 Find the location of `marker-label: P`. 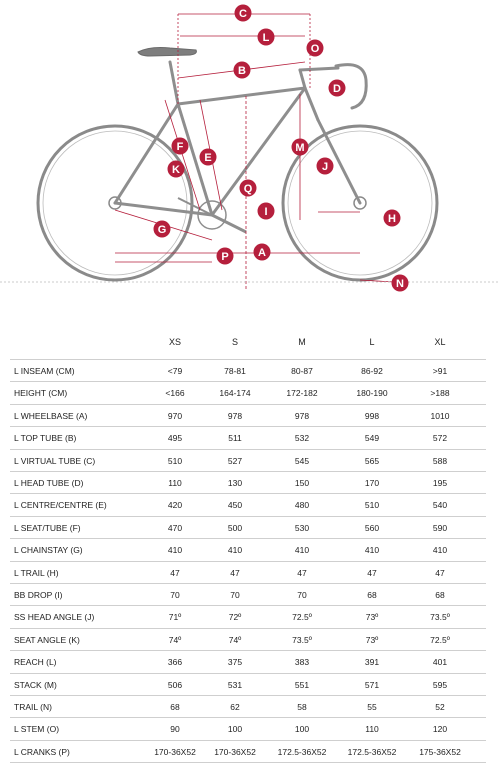

marker-label: P is located at coordinates (224, 257).